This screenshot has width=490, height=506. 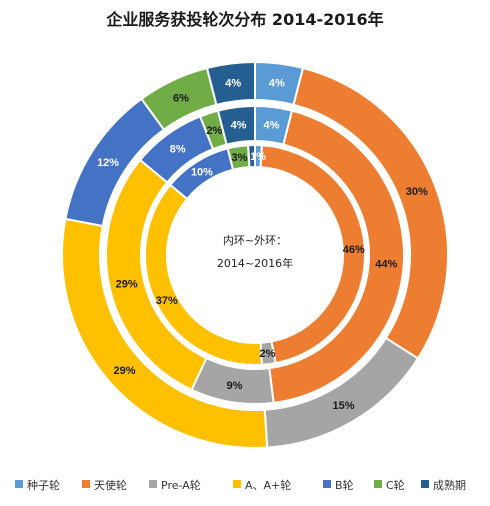 What do you see at coordinates (178, 150) in the screenshot?
I see `label-2015-4: 8%` at bounding box center [178, 150].